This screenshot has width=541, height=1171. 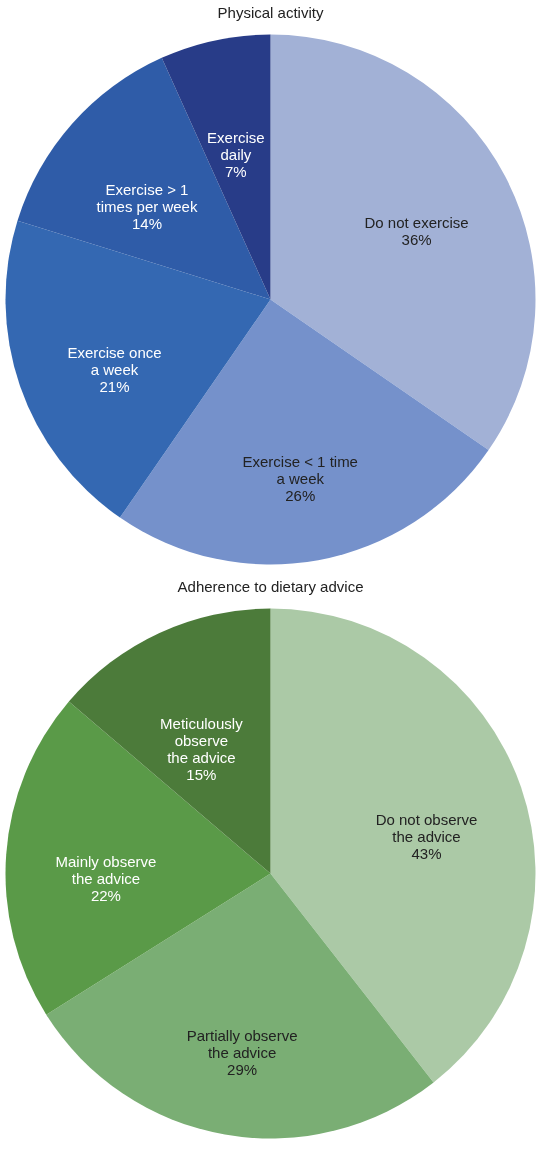 I want to click on data-label: 43%, so click(x=426, y=853).